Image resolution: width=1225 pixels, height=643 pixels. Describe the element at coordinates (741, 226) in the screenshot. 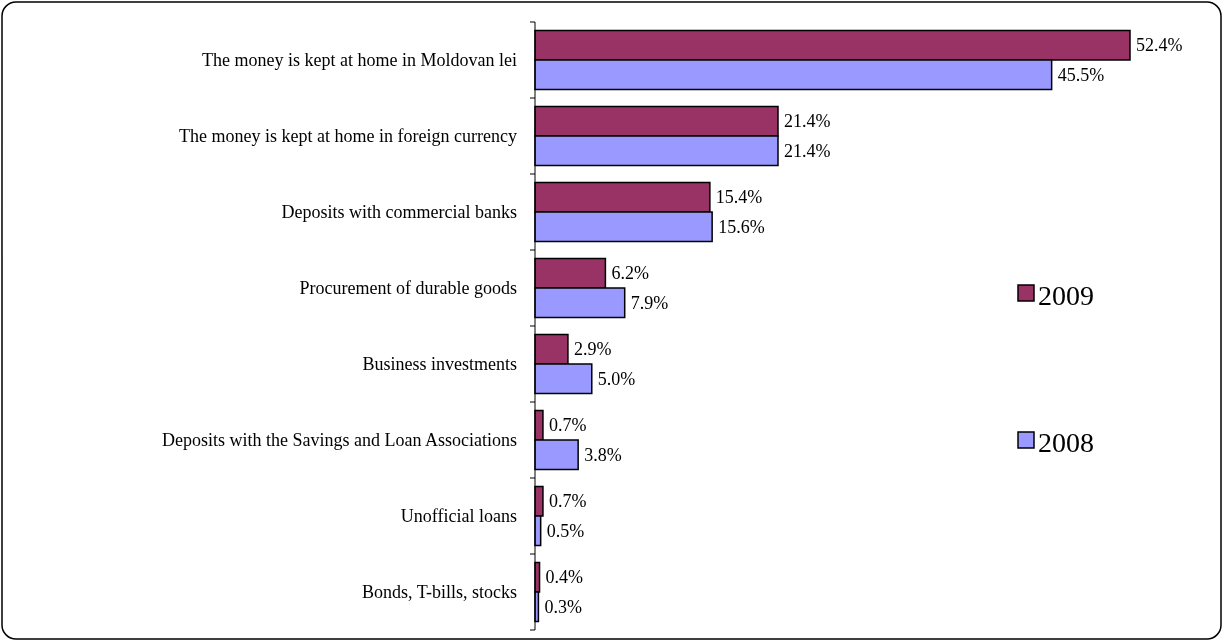

I see `data-label: 15.6%` at that location.